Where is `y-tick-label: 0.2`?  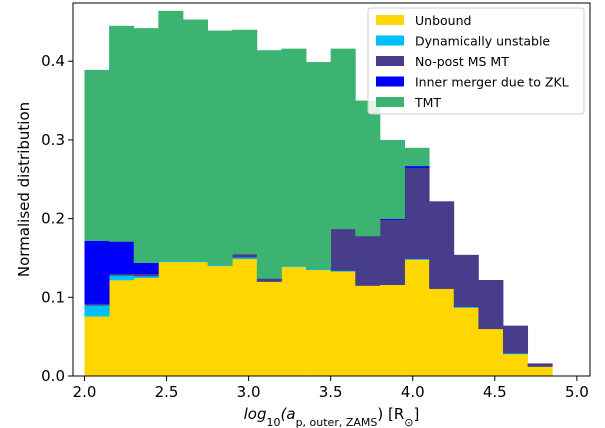
y-tick-label: 0.2 is located at coordinates (53, 219).